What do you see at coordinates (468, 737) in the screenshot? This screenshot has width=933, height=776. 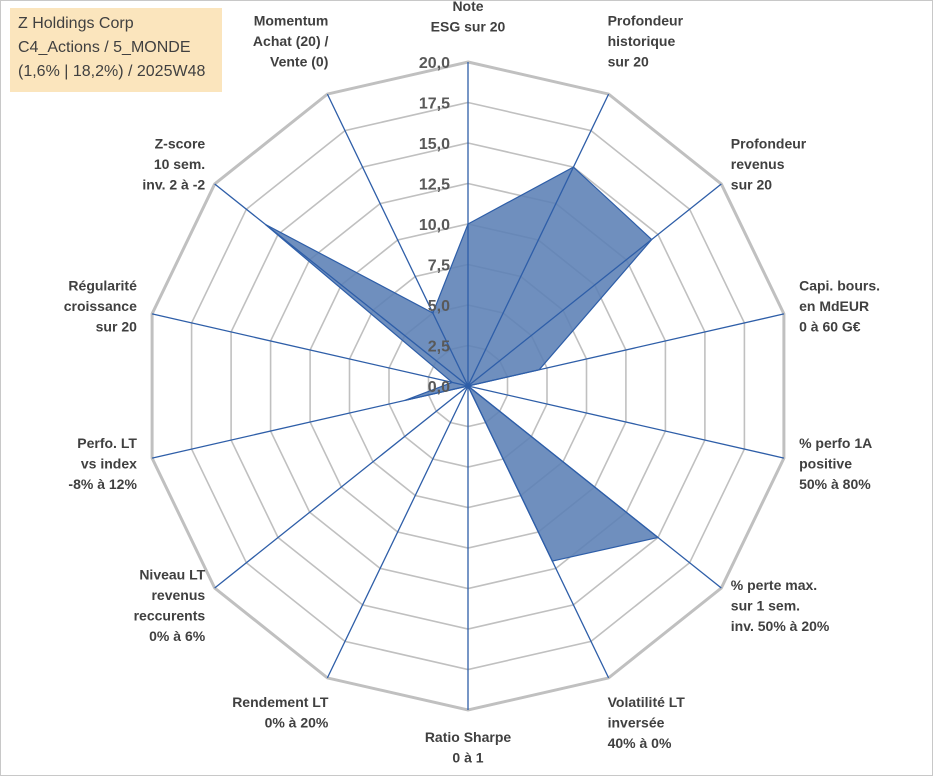 I see `category-label-line: Ratio Sharpe` at bounding box center [468, 737].